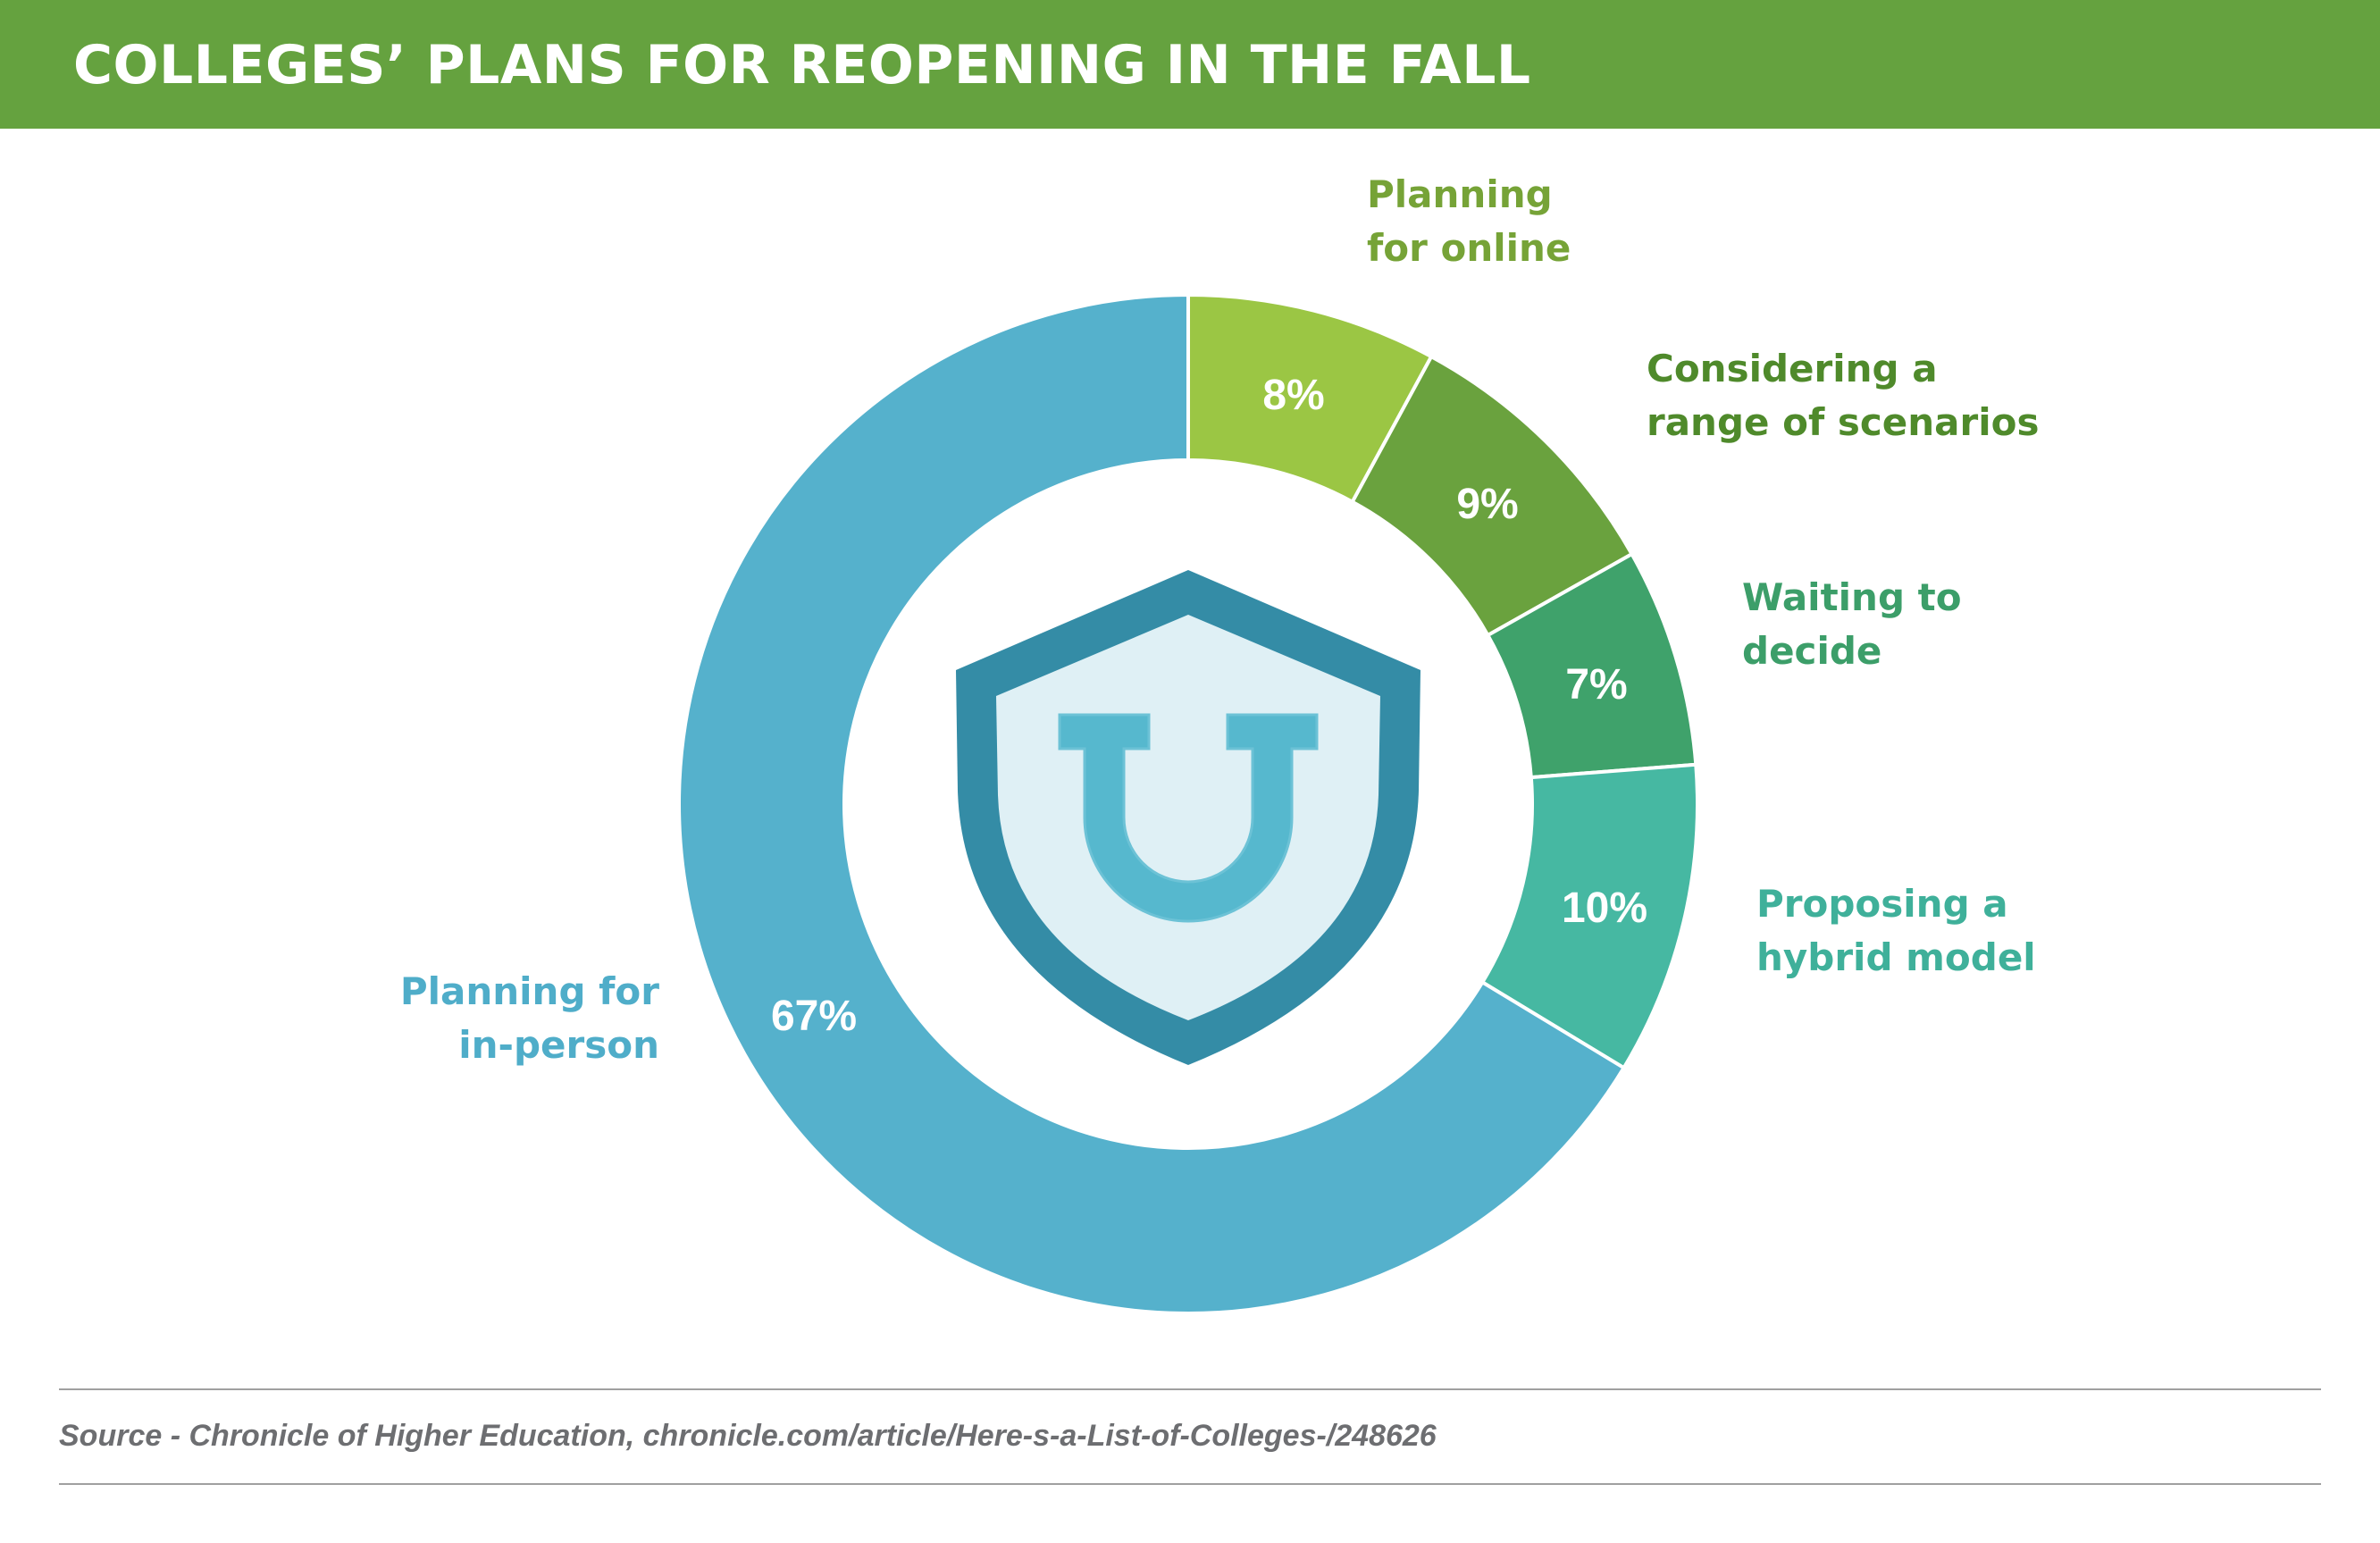 The image size is (2380, 1543). What do you see at coordinates (1852, 624) in the screenshot?
I see `slice-category-label: Waiting to decide` at bounding box center [1852, 624].